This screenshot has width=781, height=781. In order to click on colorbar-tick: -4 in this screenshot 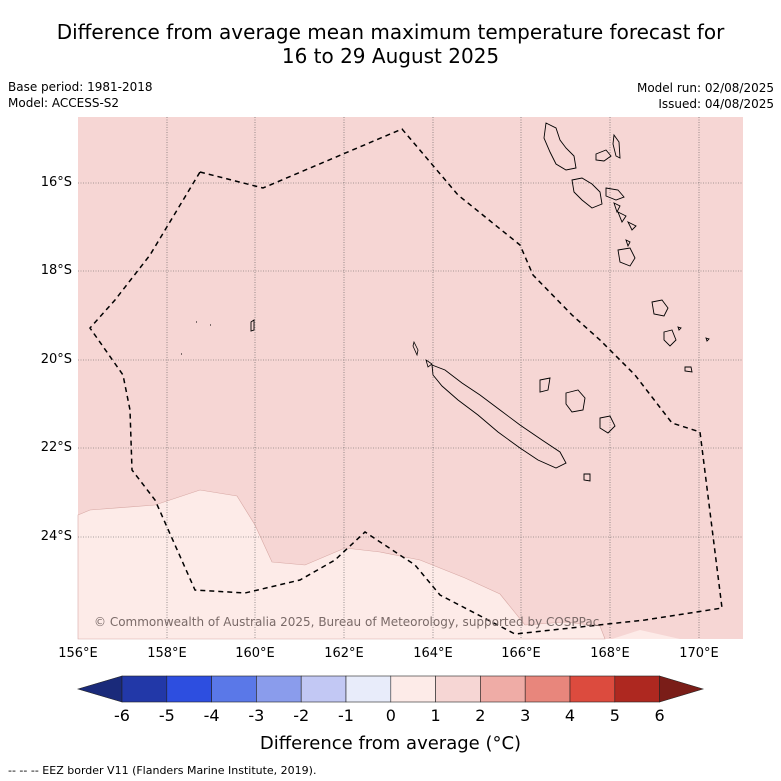, I will do `click(211, 715)`.